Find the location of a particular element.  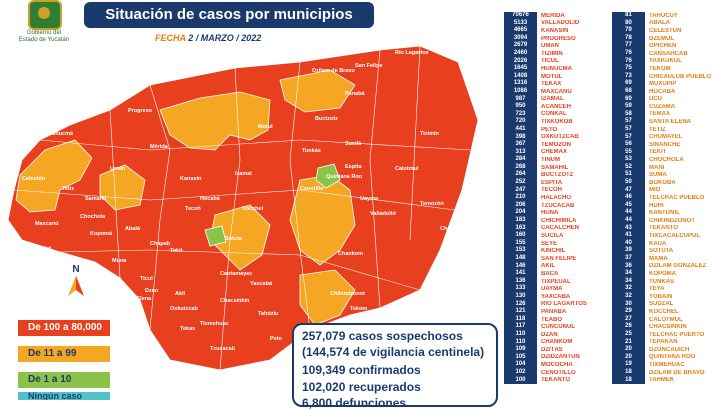

case-count: 130 is located at coordinates (520, 296).